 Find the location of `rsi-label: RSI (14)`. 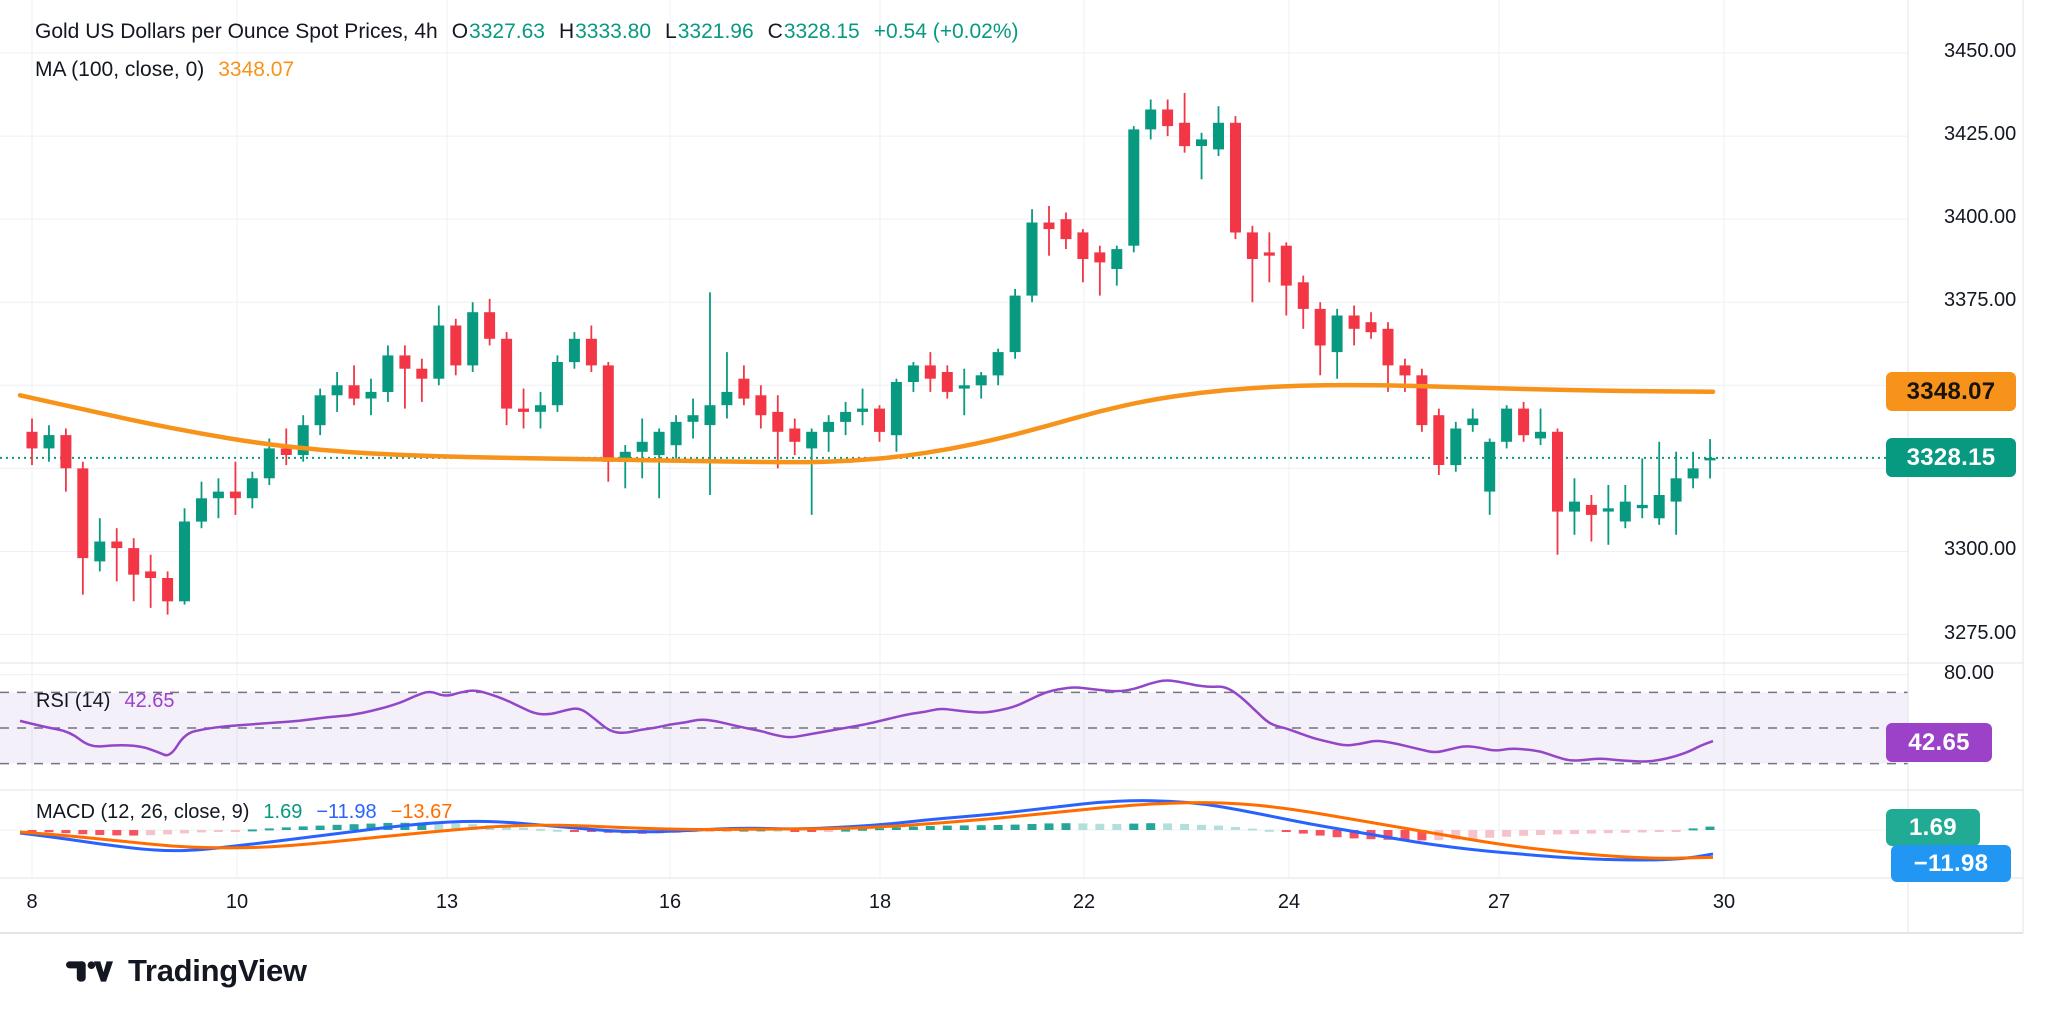

rsi-label: RSI (14) is located at coordinates (73, 701).